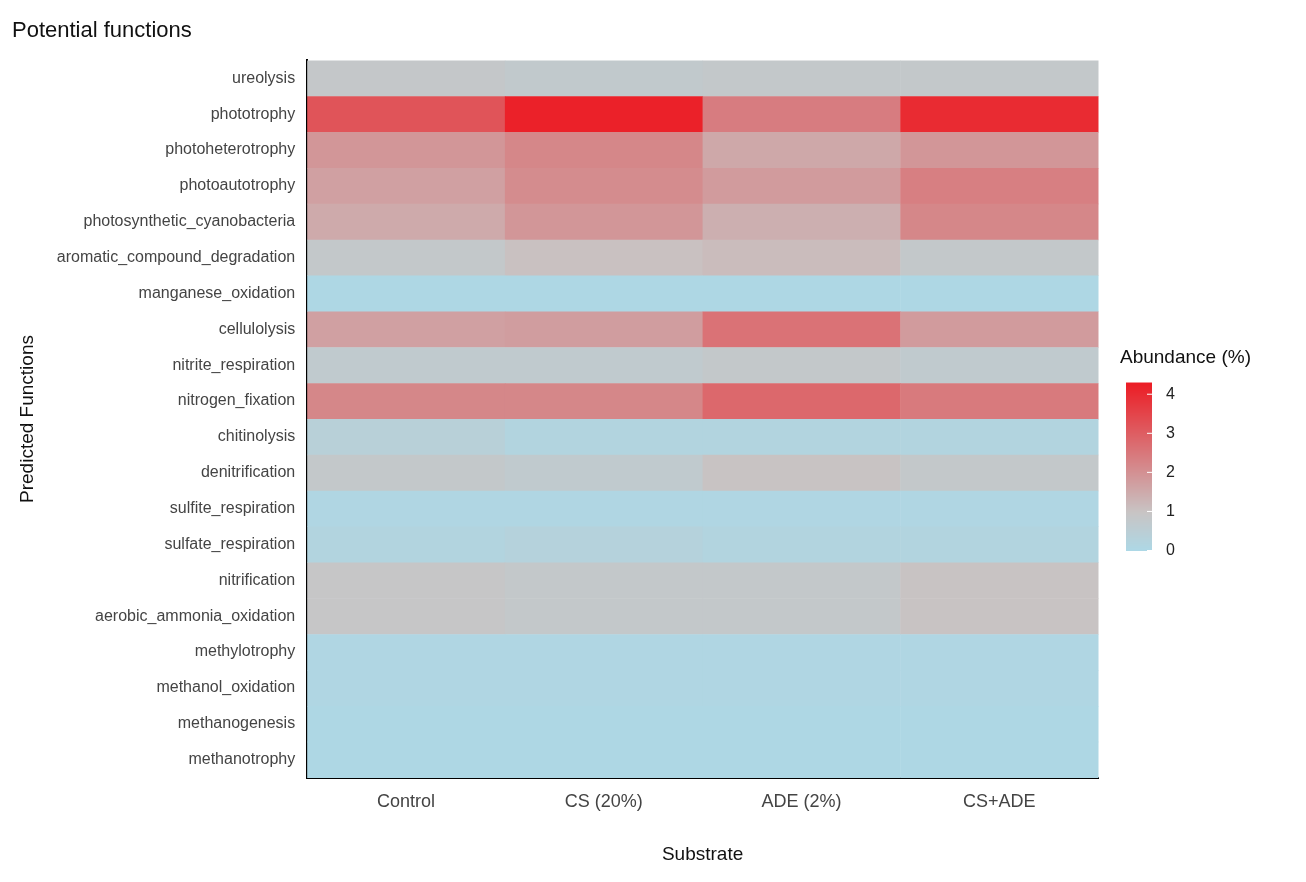  What do you see at coordinates (226, 687) in the screenshot?
I see `y-tick-label: methanol_oxidation` at bounding box center [226, 687].